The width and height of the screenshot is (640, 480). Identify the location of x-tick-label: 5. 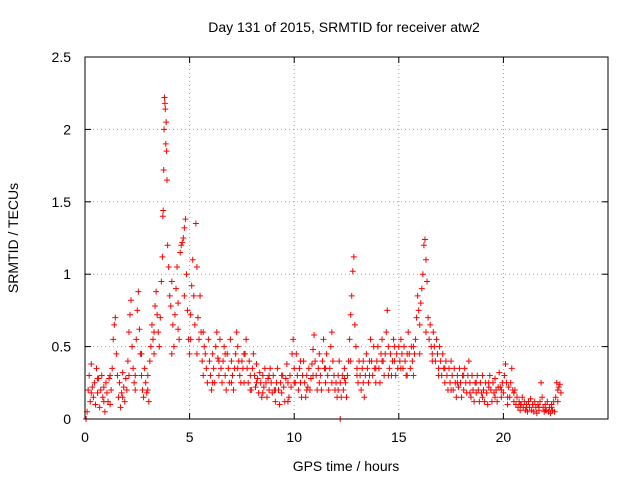
(190, 437).